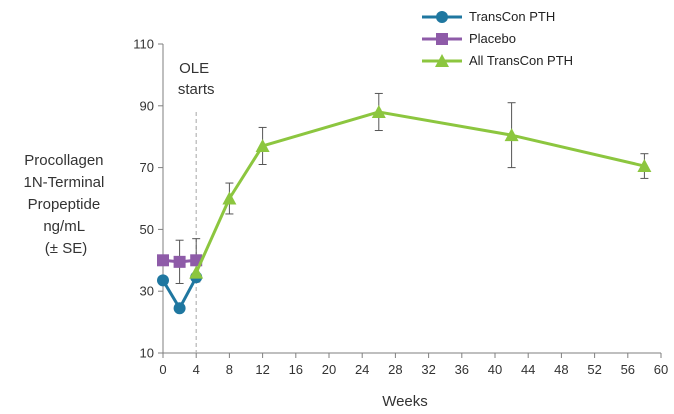 The width and height of the screenshot is (674, 414). Describe the element at coordinates (63, 226) in the screenshot. I see `y-axis-title-line: ng/mL` at that location.